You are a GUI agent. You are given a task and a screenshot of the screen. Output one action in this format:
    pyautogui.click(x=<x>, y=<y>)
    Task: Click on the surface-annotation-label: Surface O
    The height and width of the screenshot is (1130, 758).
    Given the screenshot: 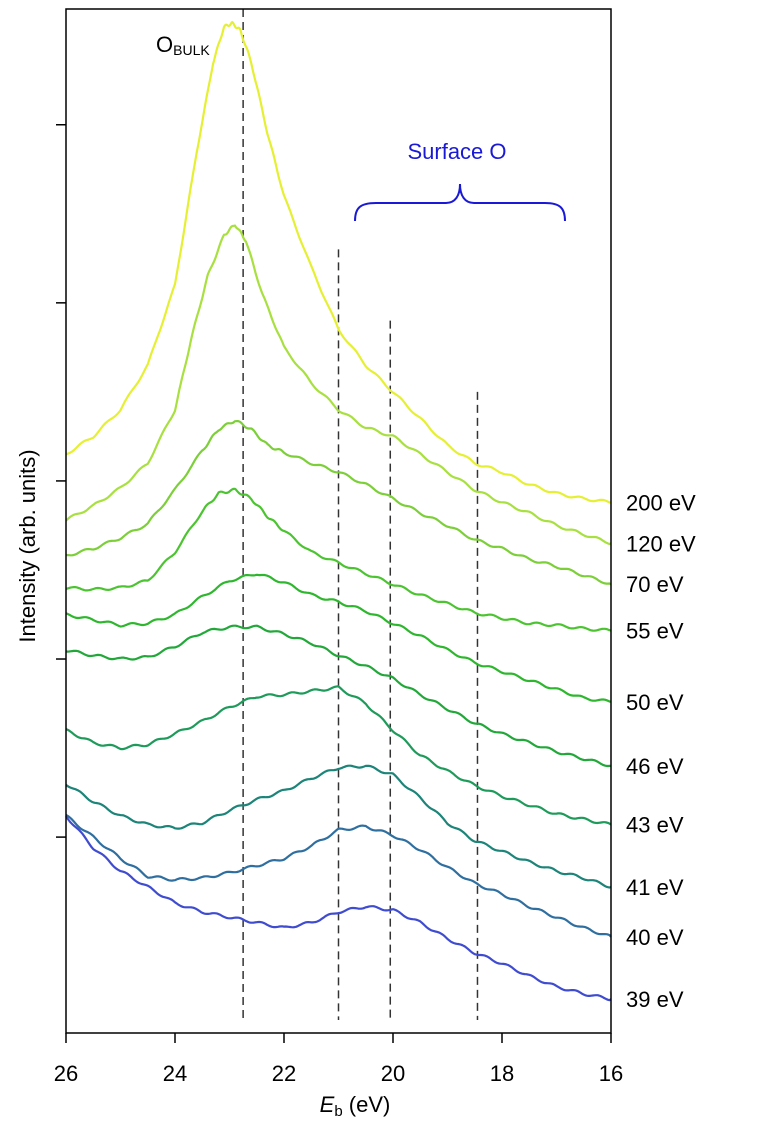 What is the action you would take?
    pyautogui.click(x=456, y=151)
    